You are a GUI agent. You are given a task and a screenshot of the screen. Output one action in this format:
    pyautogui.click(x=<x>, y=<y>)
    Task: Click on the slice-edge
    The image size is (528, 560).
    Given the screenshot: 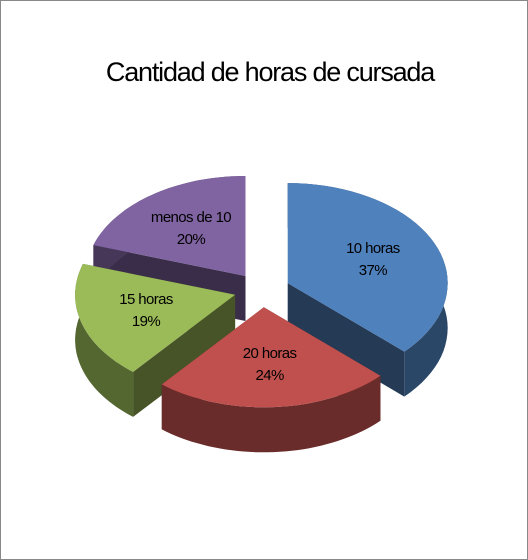 What is the action you would take?
    pyautogui.click(x=346, y=340)
    